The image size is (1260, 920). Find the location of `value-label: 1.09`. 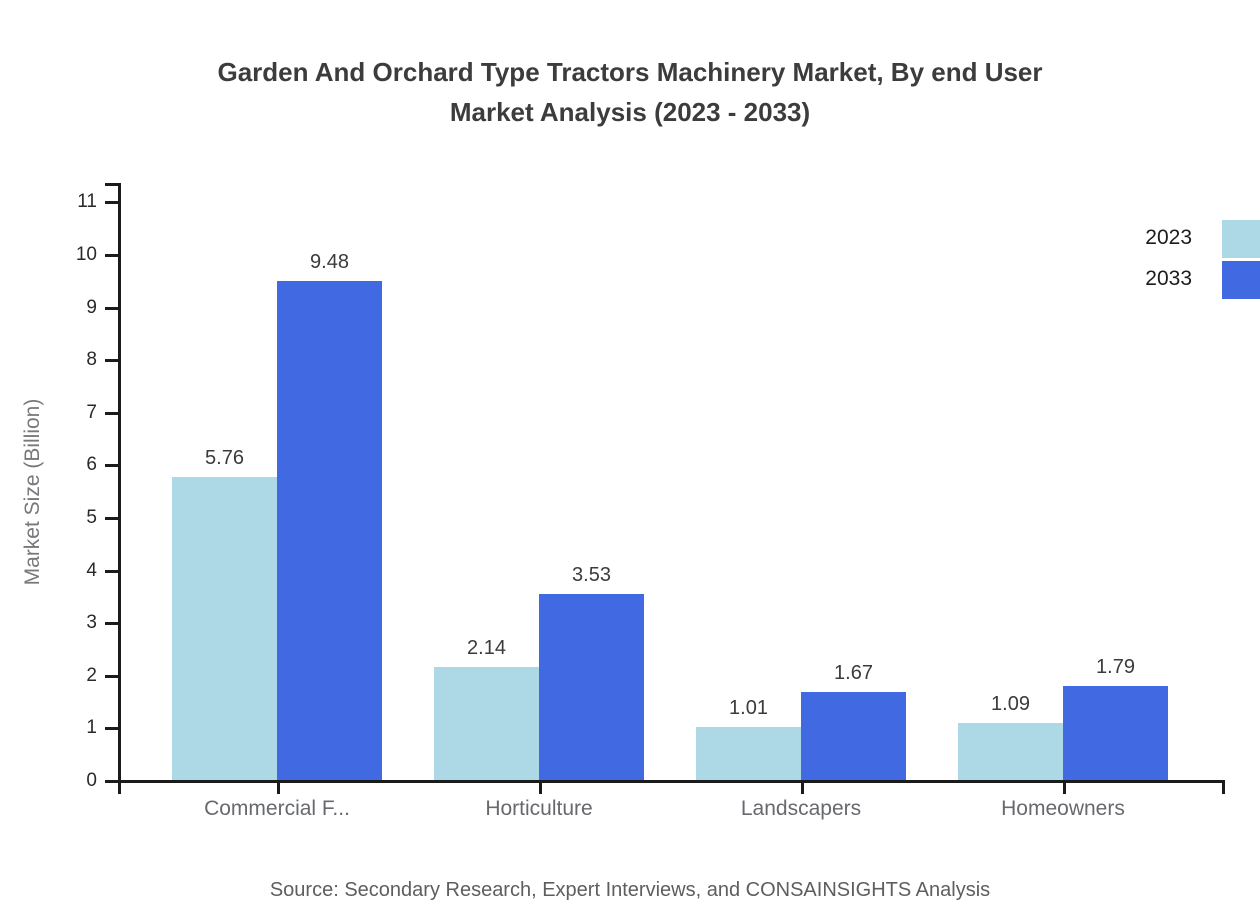

value-label: 1.09 is located at coordinates (1010, 704).